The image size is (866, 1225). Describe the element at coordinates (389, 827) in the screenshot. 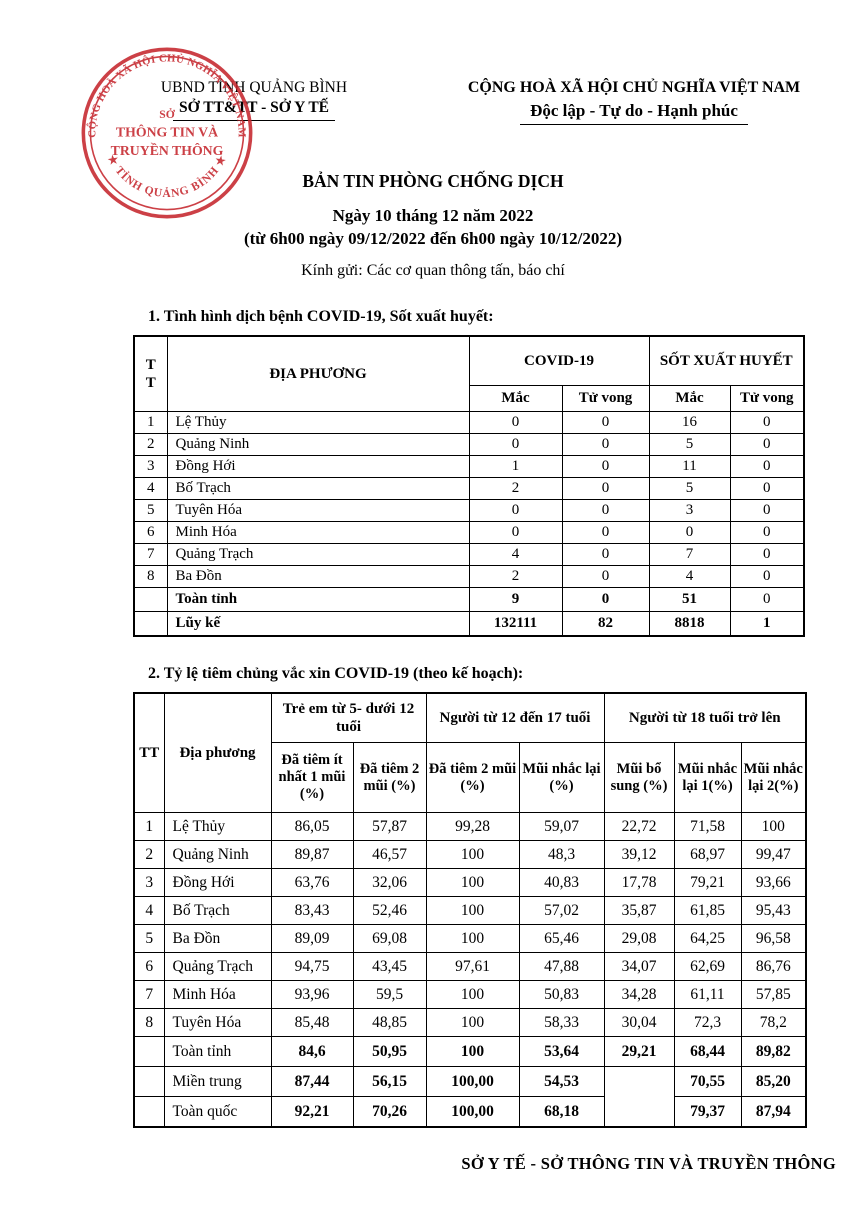

I see `child-dose2-rate: 57,87` at that location.